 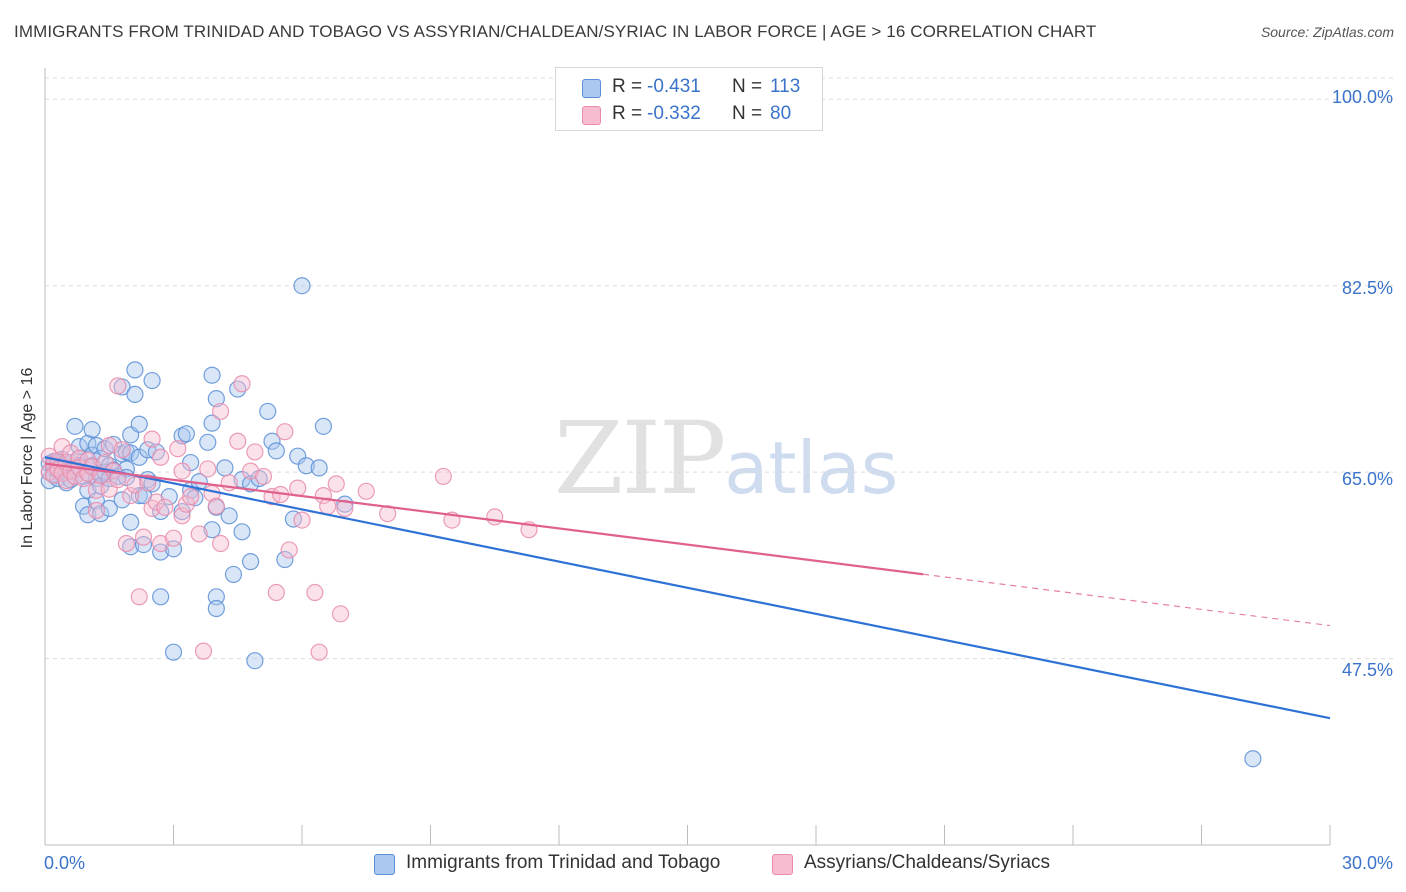 I want to click on legend-r-value: -0.332, so click(x=674, y=113).